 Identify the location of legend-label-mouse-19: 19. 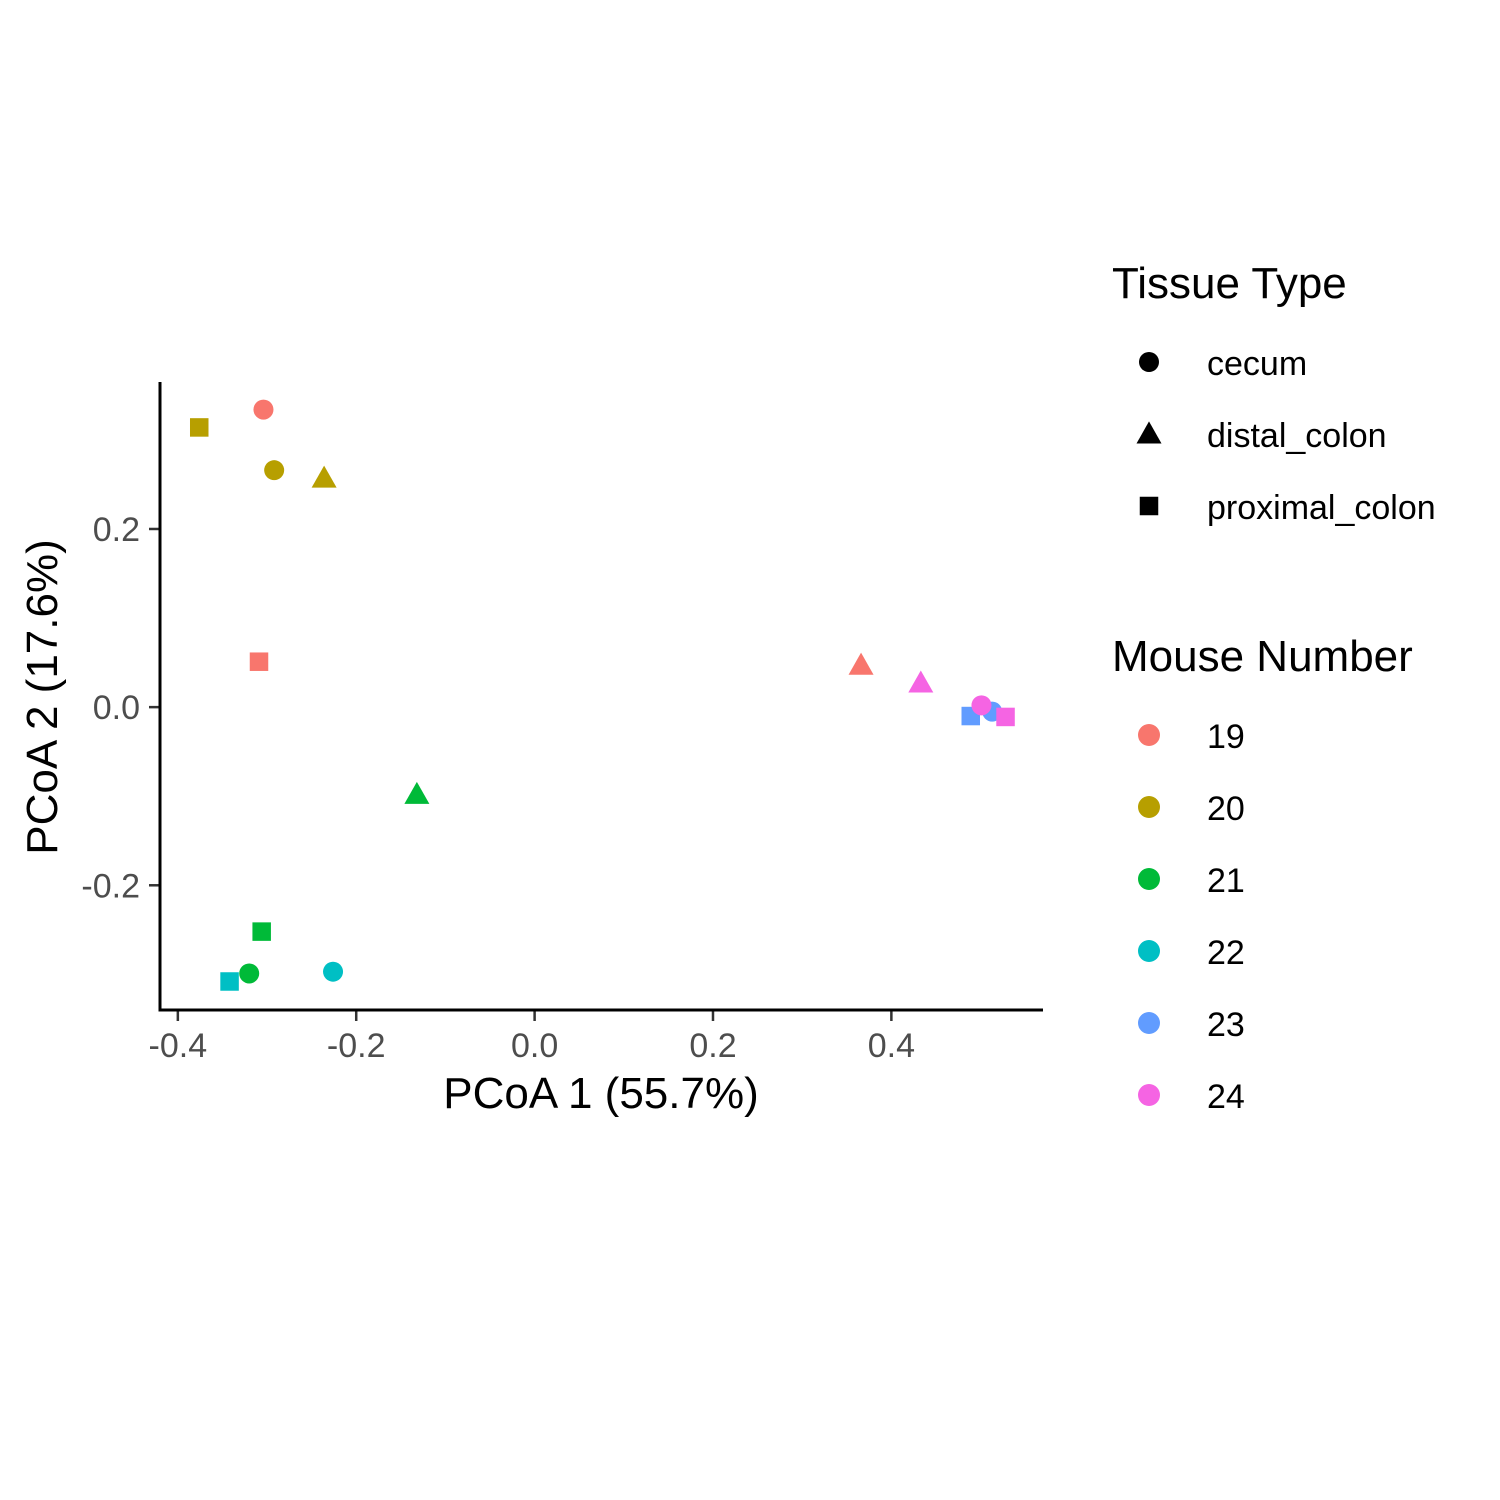
(1226, 737).